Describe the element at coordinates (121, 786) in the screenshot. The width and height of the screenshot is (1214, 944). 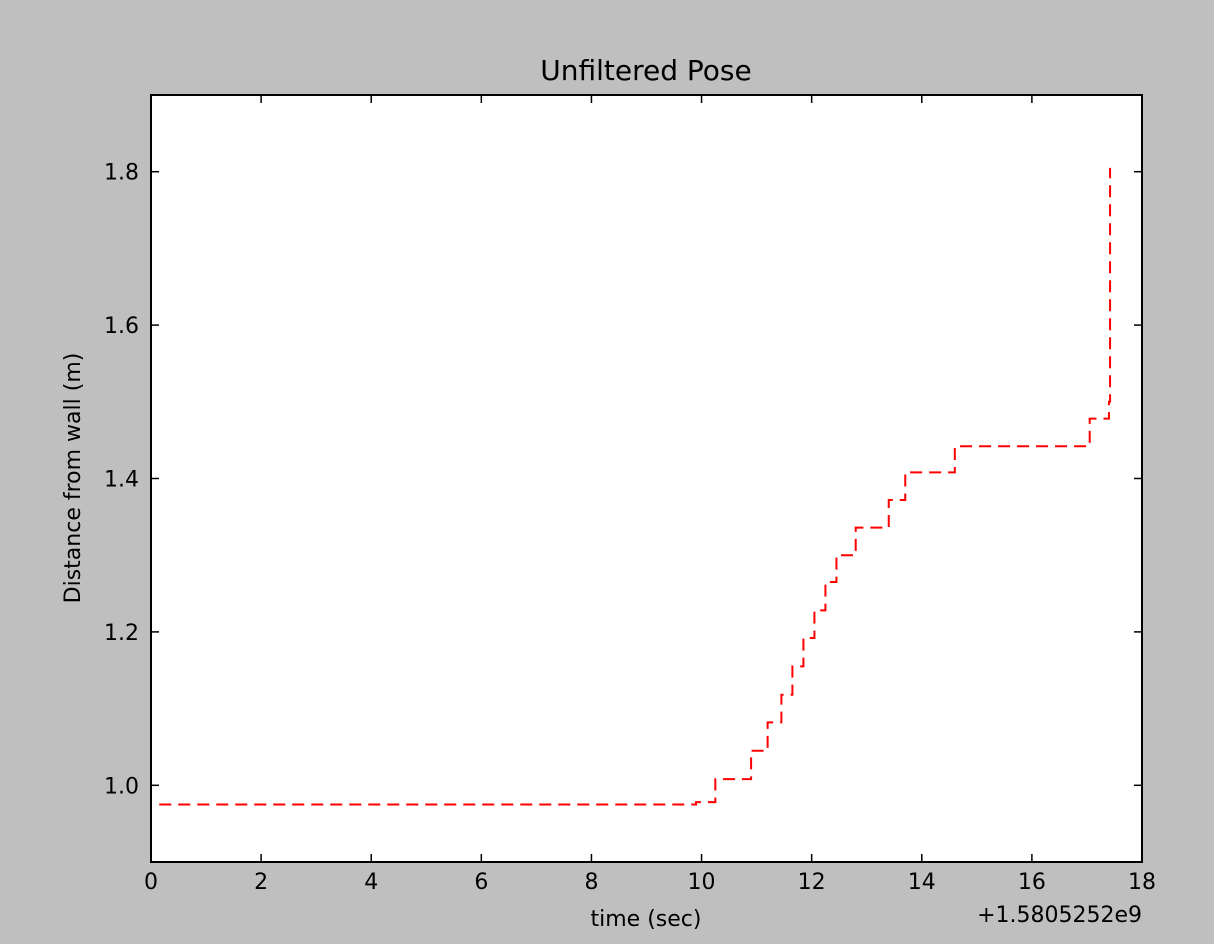
I see `y-tick-label: 1.0` at that location.